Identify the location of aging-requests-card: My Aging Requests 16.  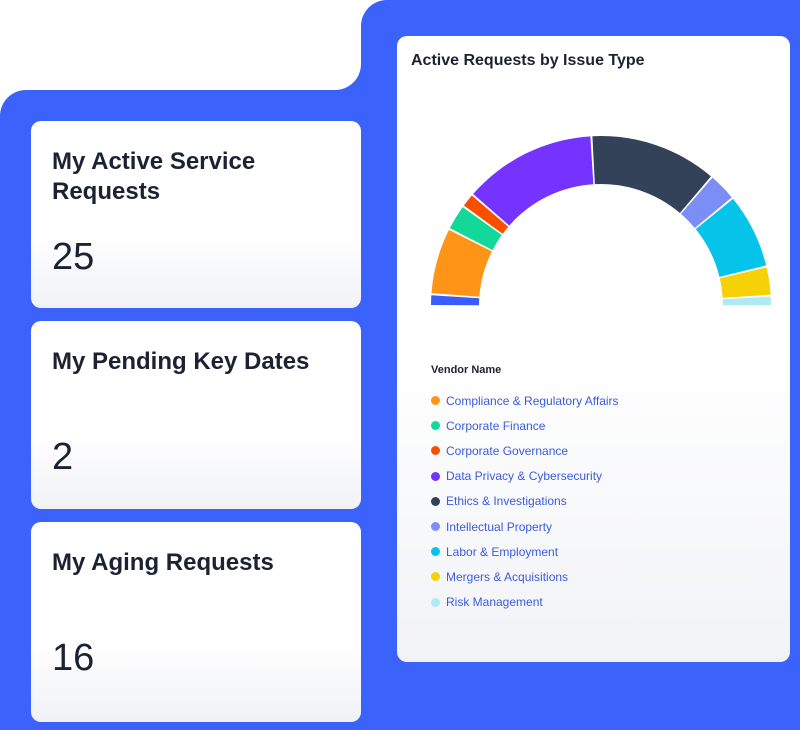
(196, 622).